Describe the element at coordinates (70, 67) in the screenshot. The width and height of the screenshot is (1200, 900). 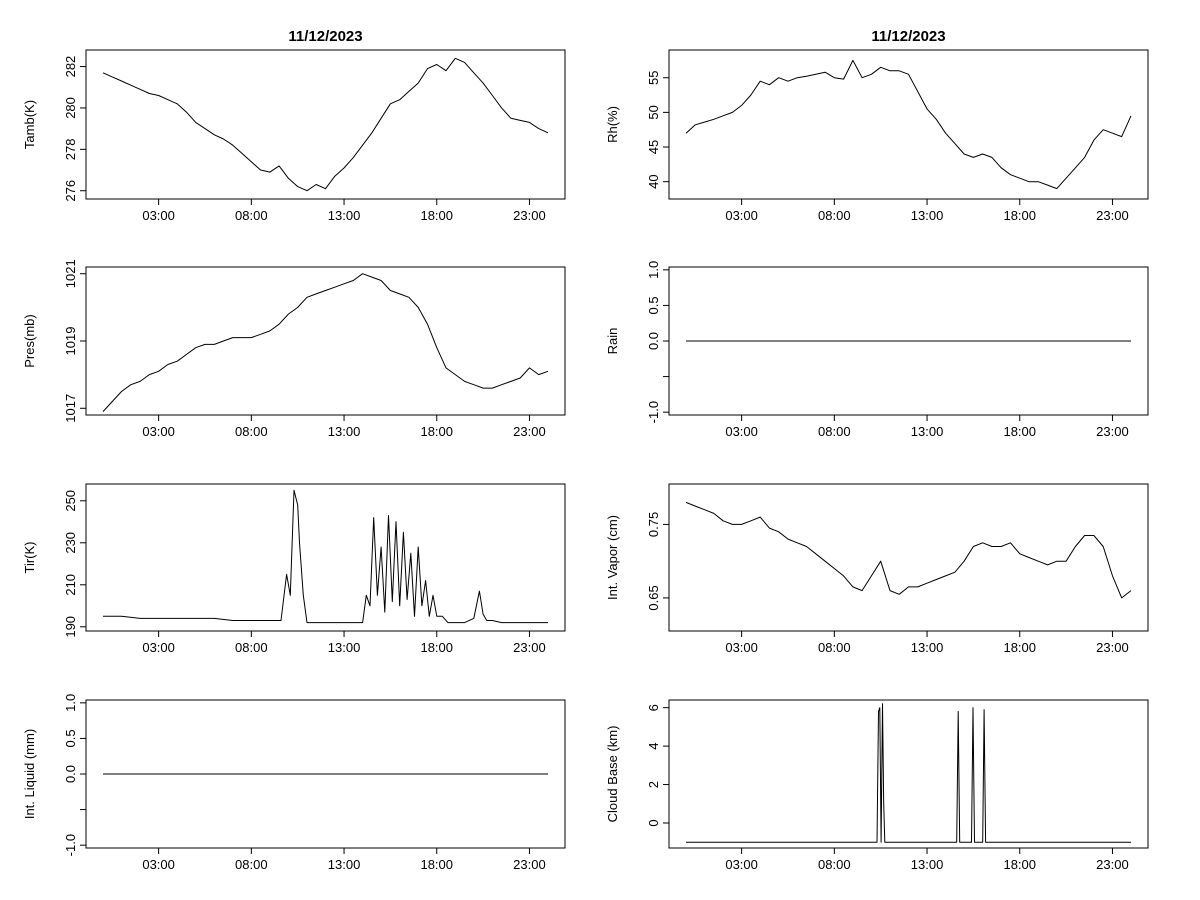
I see `y-tick-label: 282` at that location.